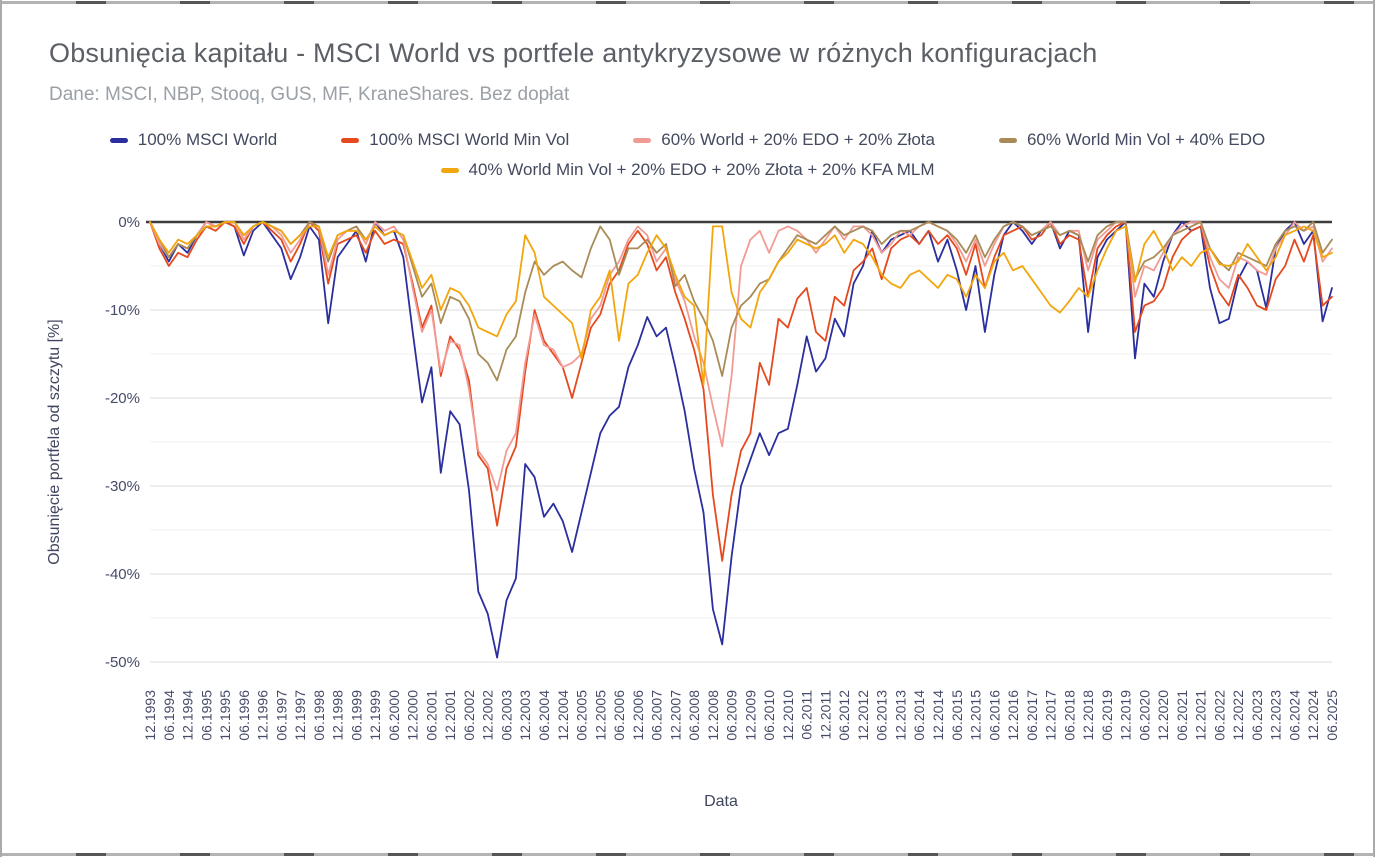 The image size is (1375, 857). What do you see at coordinates (1238, 715) in the screenshot?
I see `x-tick-label: 12.2022` at bounding box center [1238, 715].